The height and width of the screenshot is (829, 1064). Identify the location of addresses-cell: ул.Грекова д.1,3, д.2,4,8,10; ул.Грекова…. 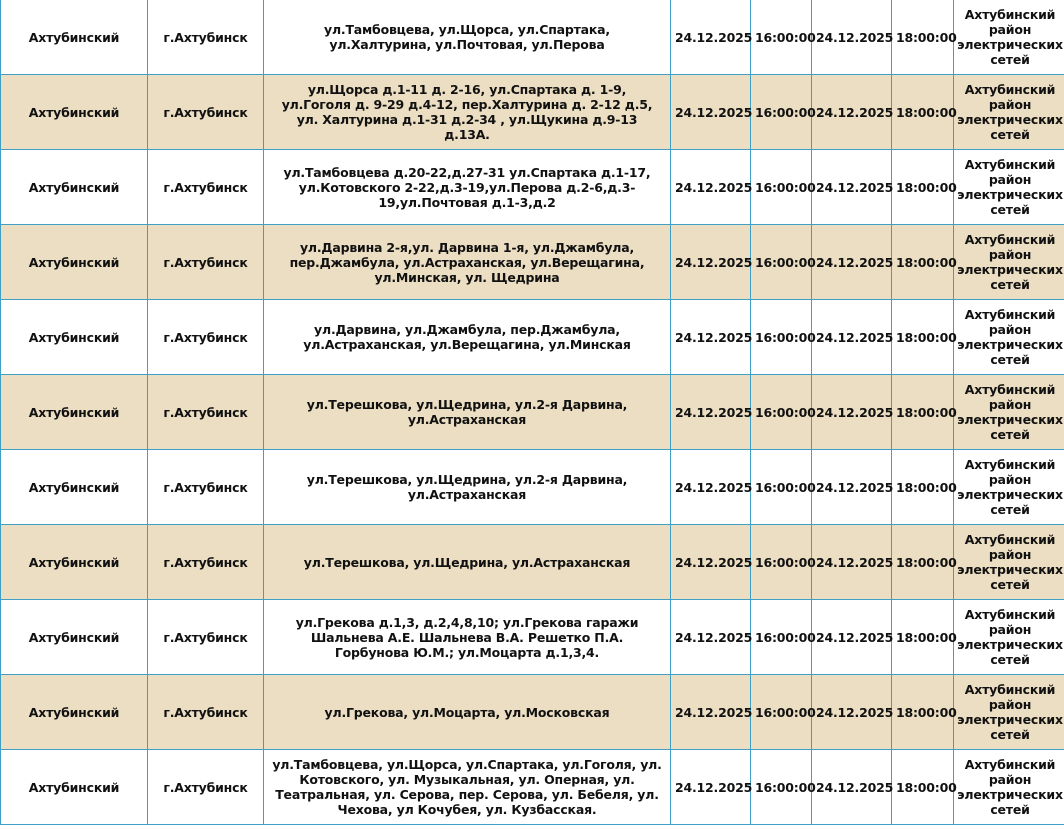
(467, 637).